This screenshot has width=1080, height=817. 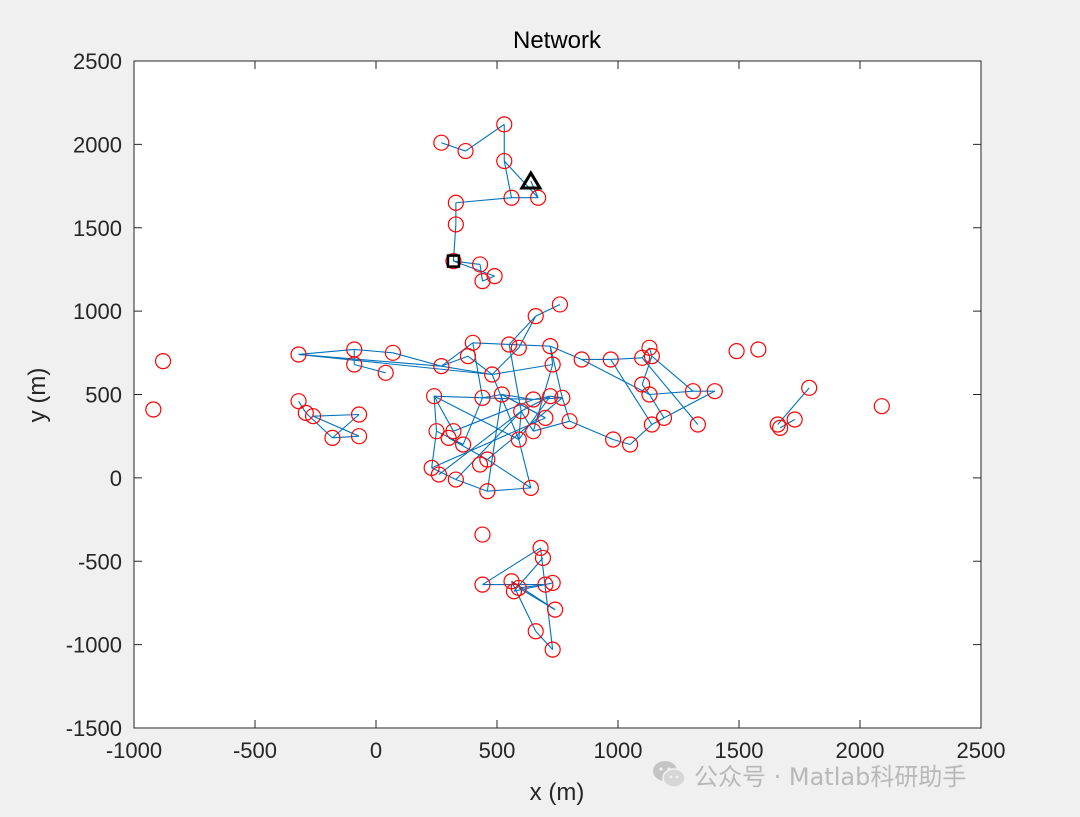 I want to click on x-tick-label: 1500, so click(x=739, y=750).